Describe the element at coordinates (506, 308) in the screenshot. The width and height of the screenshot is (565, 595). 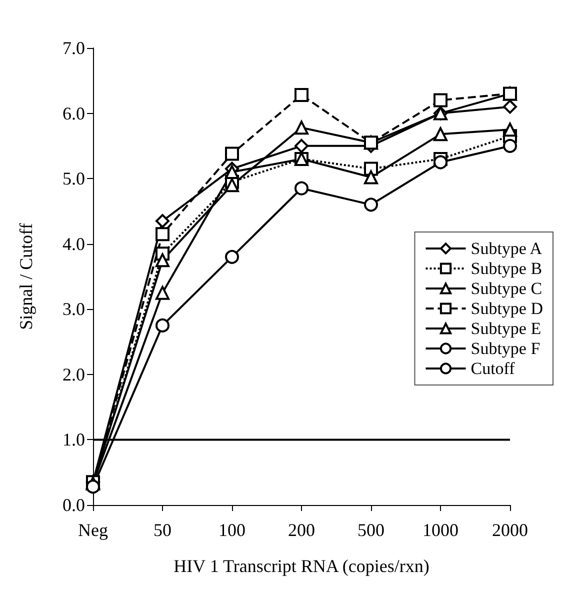
I see `legend-label: Subtype D` at that location.